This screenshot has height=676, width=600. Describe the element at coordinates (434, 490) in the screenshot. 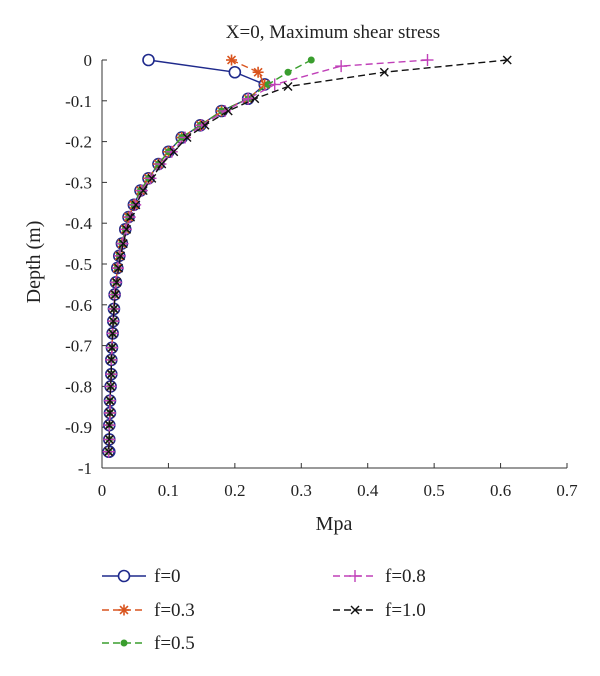

I see `x-tick-label: 0.5` at that location.